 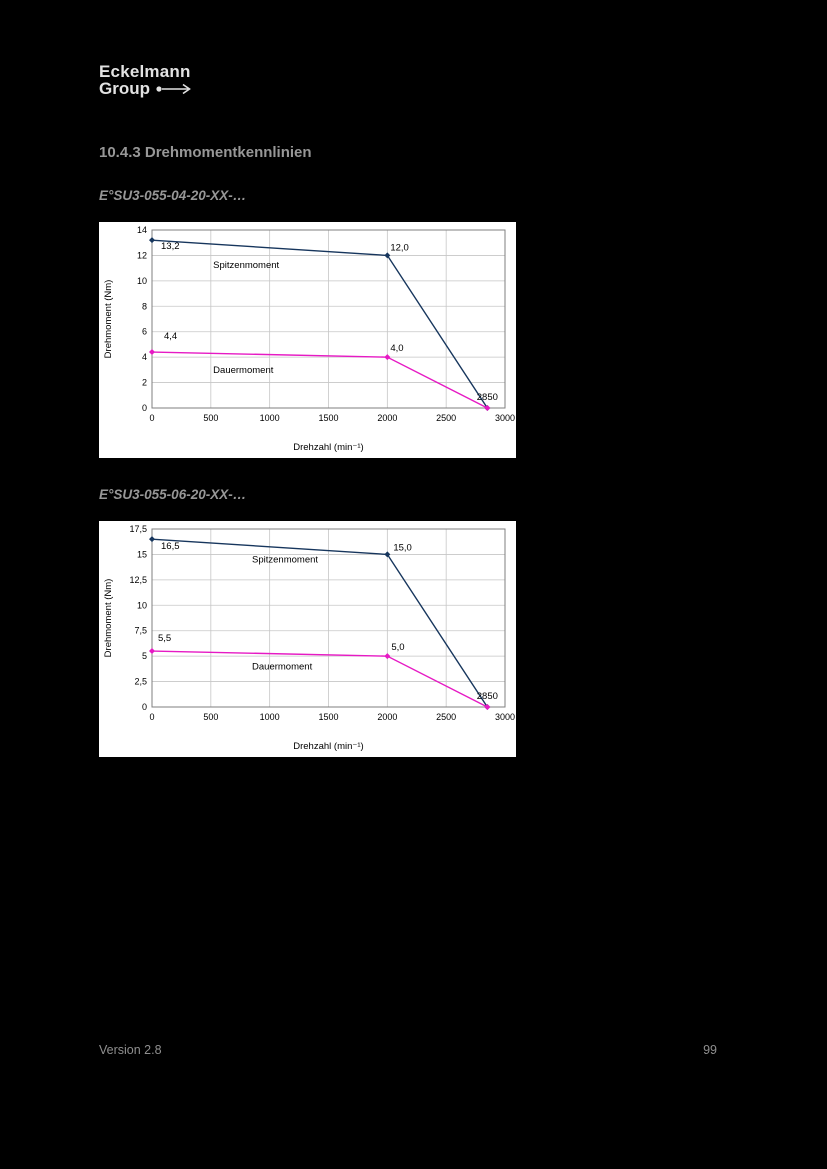 What do you see at coordinates (408, 1050) in the screenshot?
I see `page-footer: Version 2.8 99` at bounding box center [408, 1050].